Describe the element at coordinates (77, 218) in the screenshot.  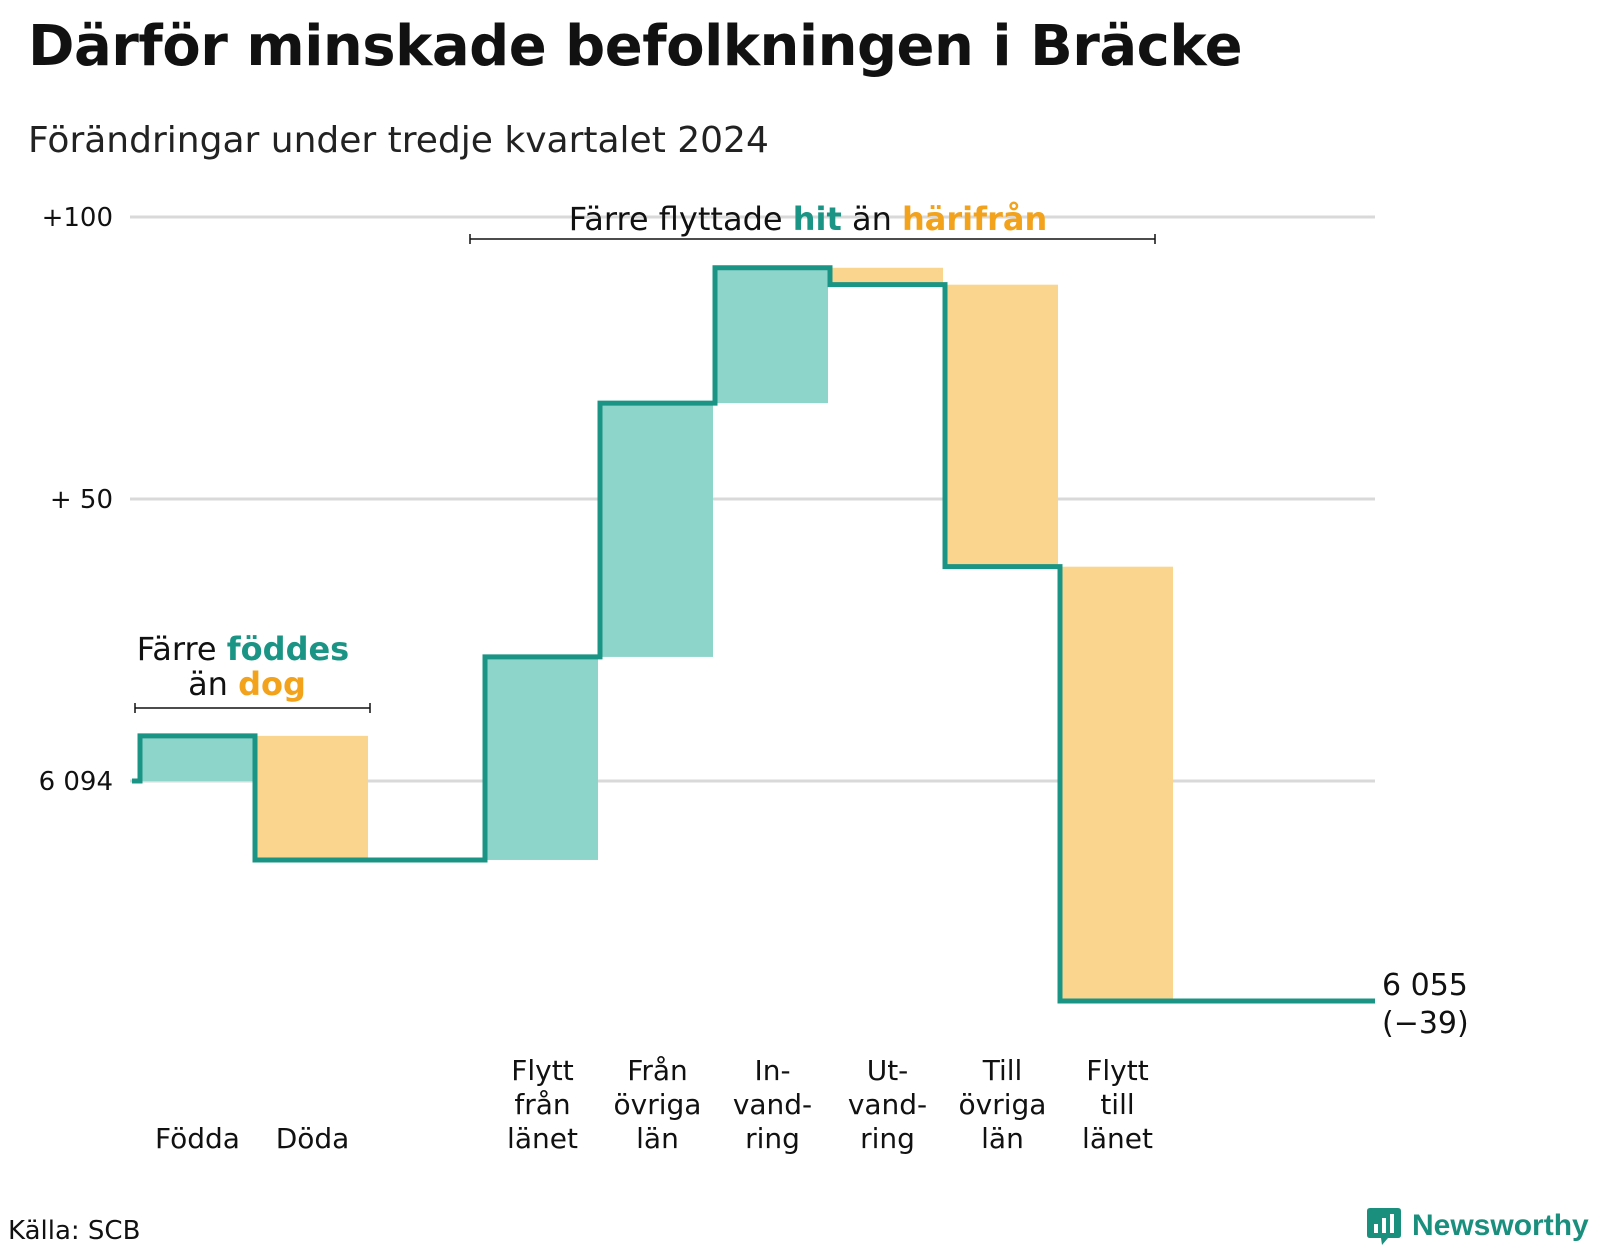
I see `y-tick-label: +100` at that location.